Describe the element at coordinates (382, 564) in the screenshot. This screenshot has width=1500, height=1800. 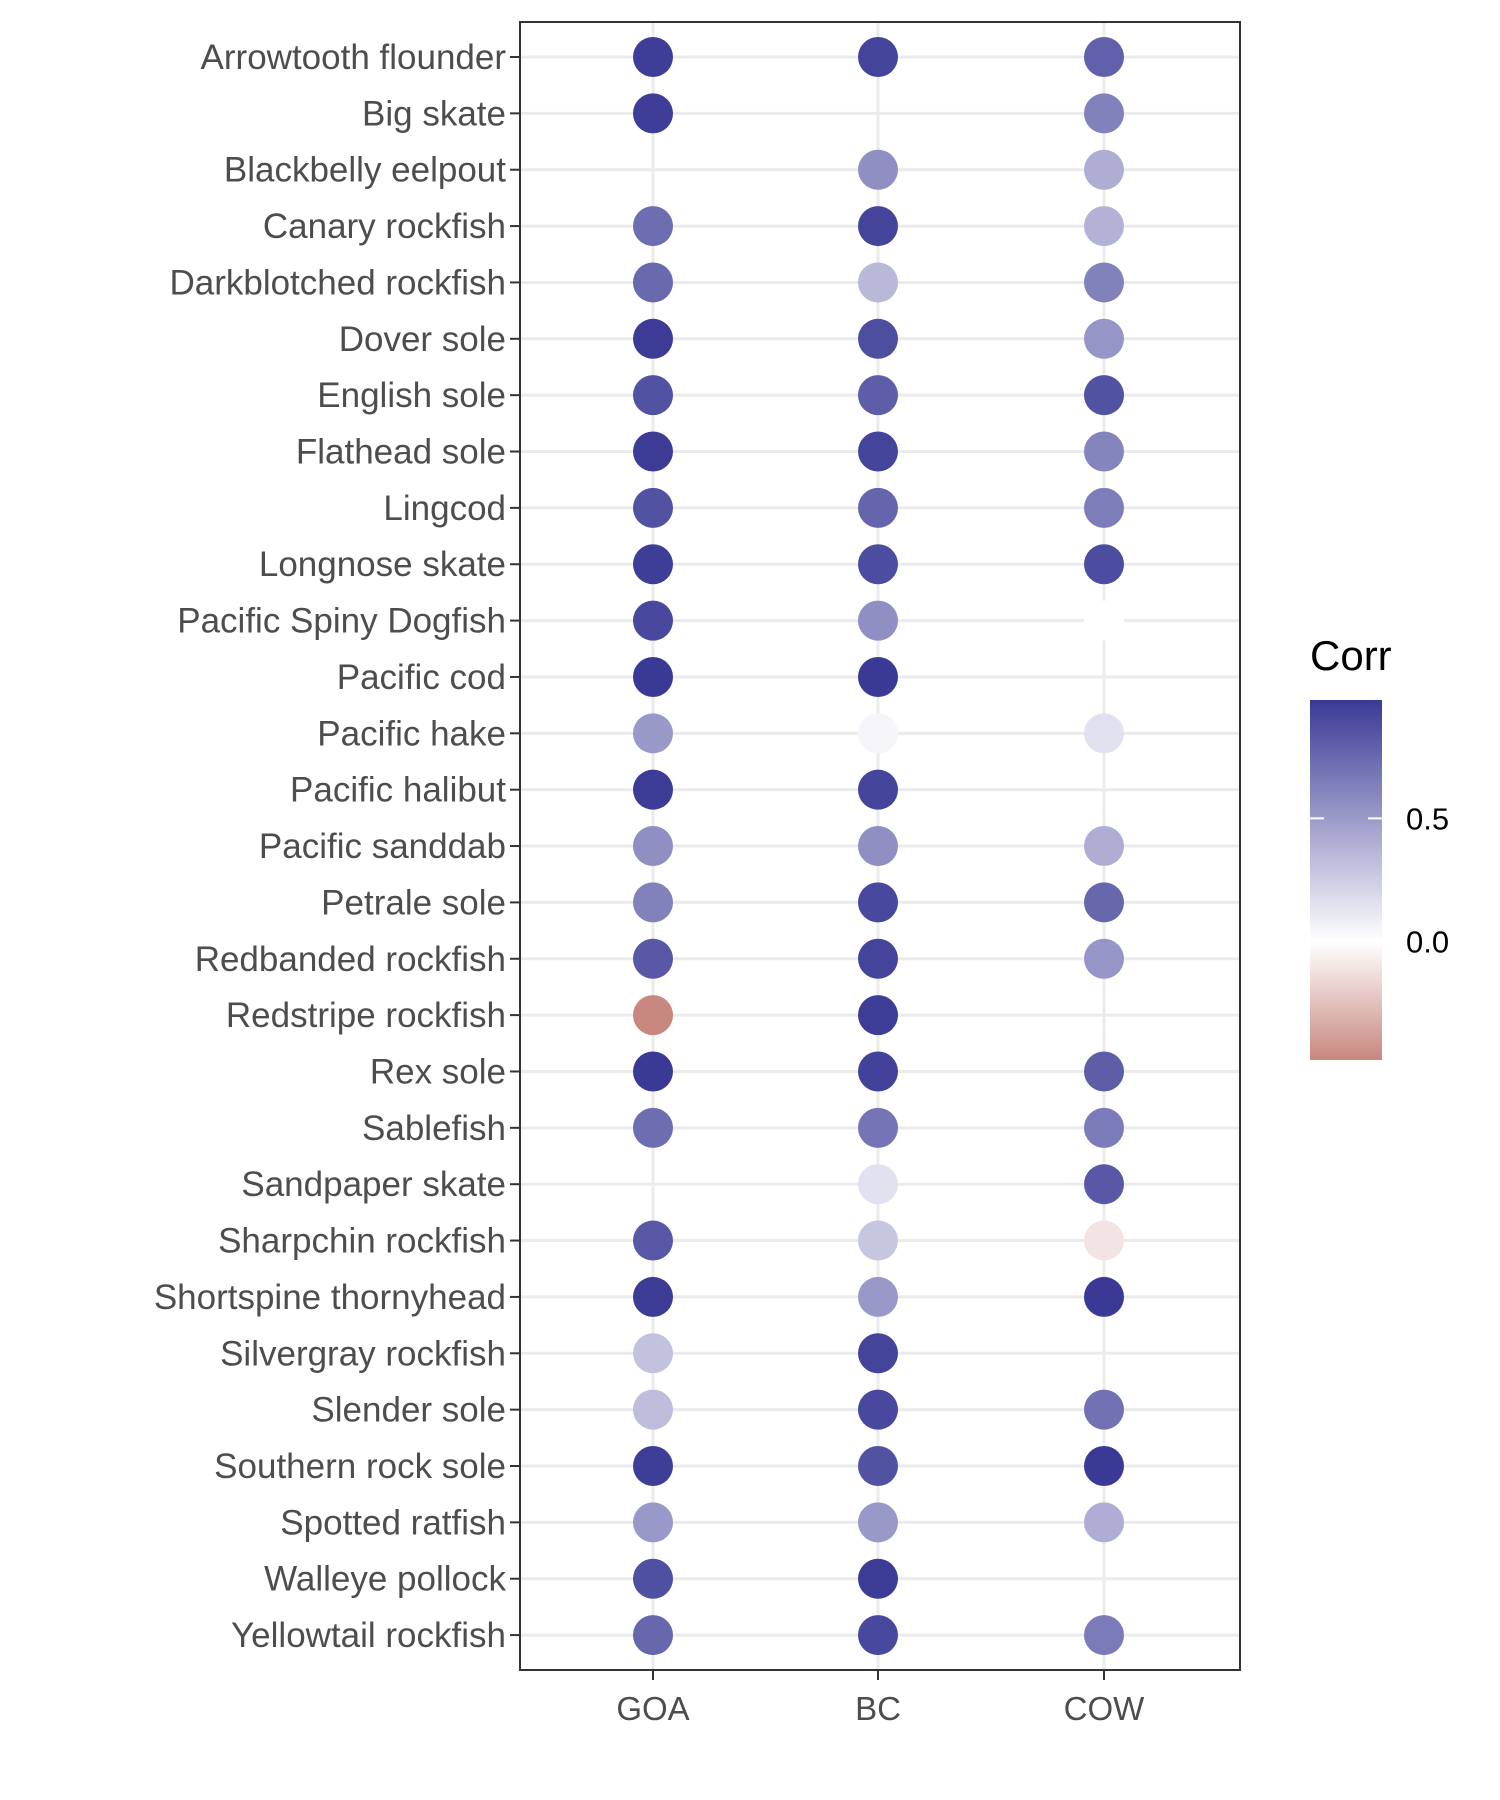
I see `y-tick-label: Longnose skate` at that location.